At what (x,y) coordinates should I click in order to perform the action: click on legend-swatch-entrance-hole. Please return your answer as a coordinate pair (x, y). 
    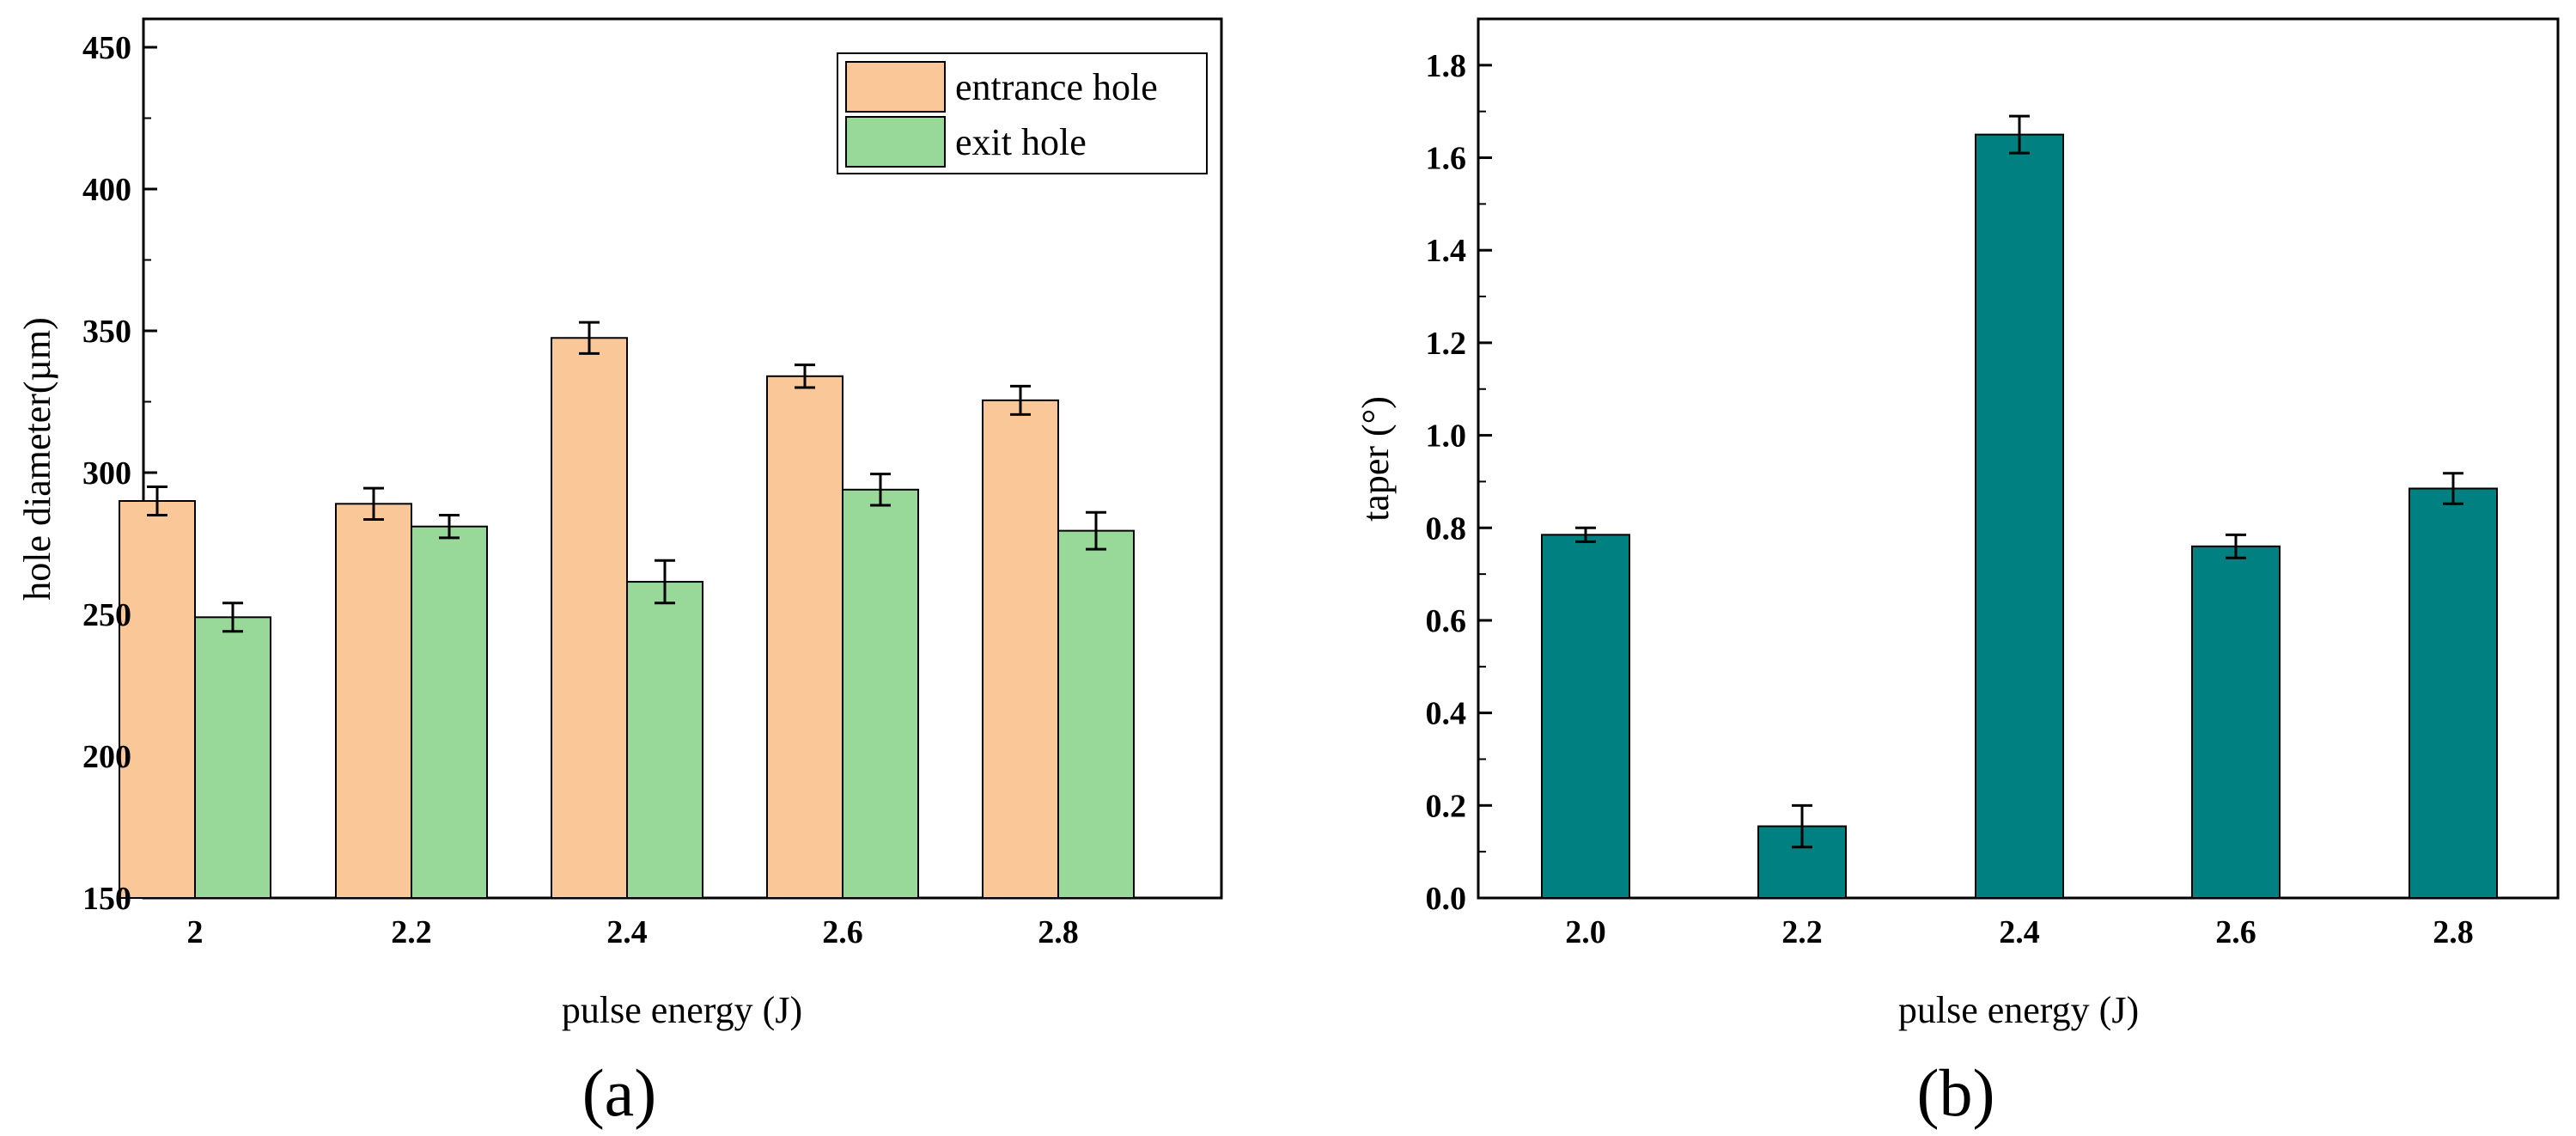
    Looking at the image, I should click on (895, 87).